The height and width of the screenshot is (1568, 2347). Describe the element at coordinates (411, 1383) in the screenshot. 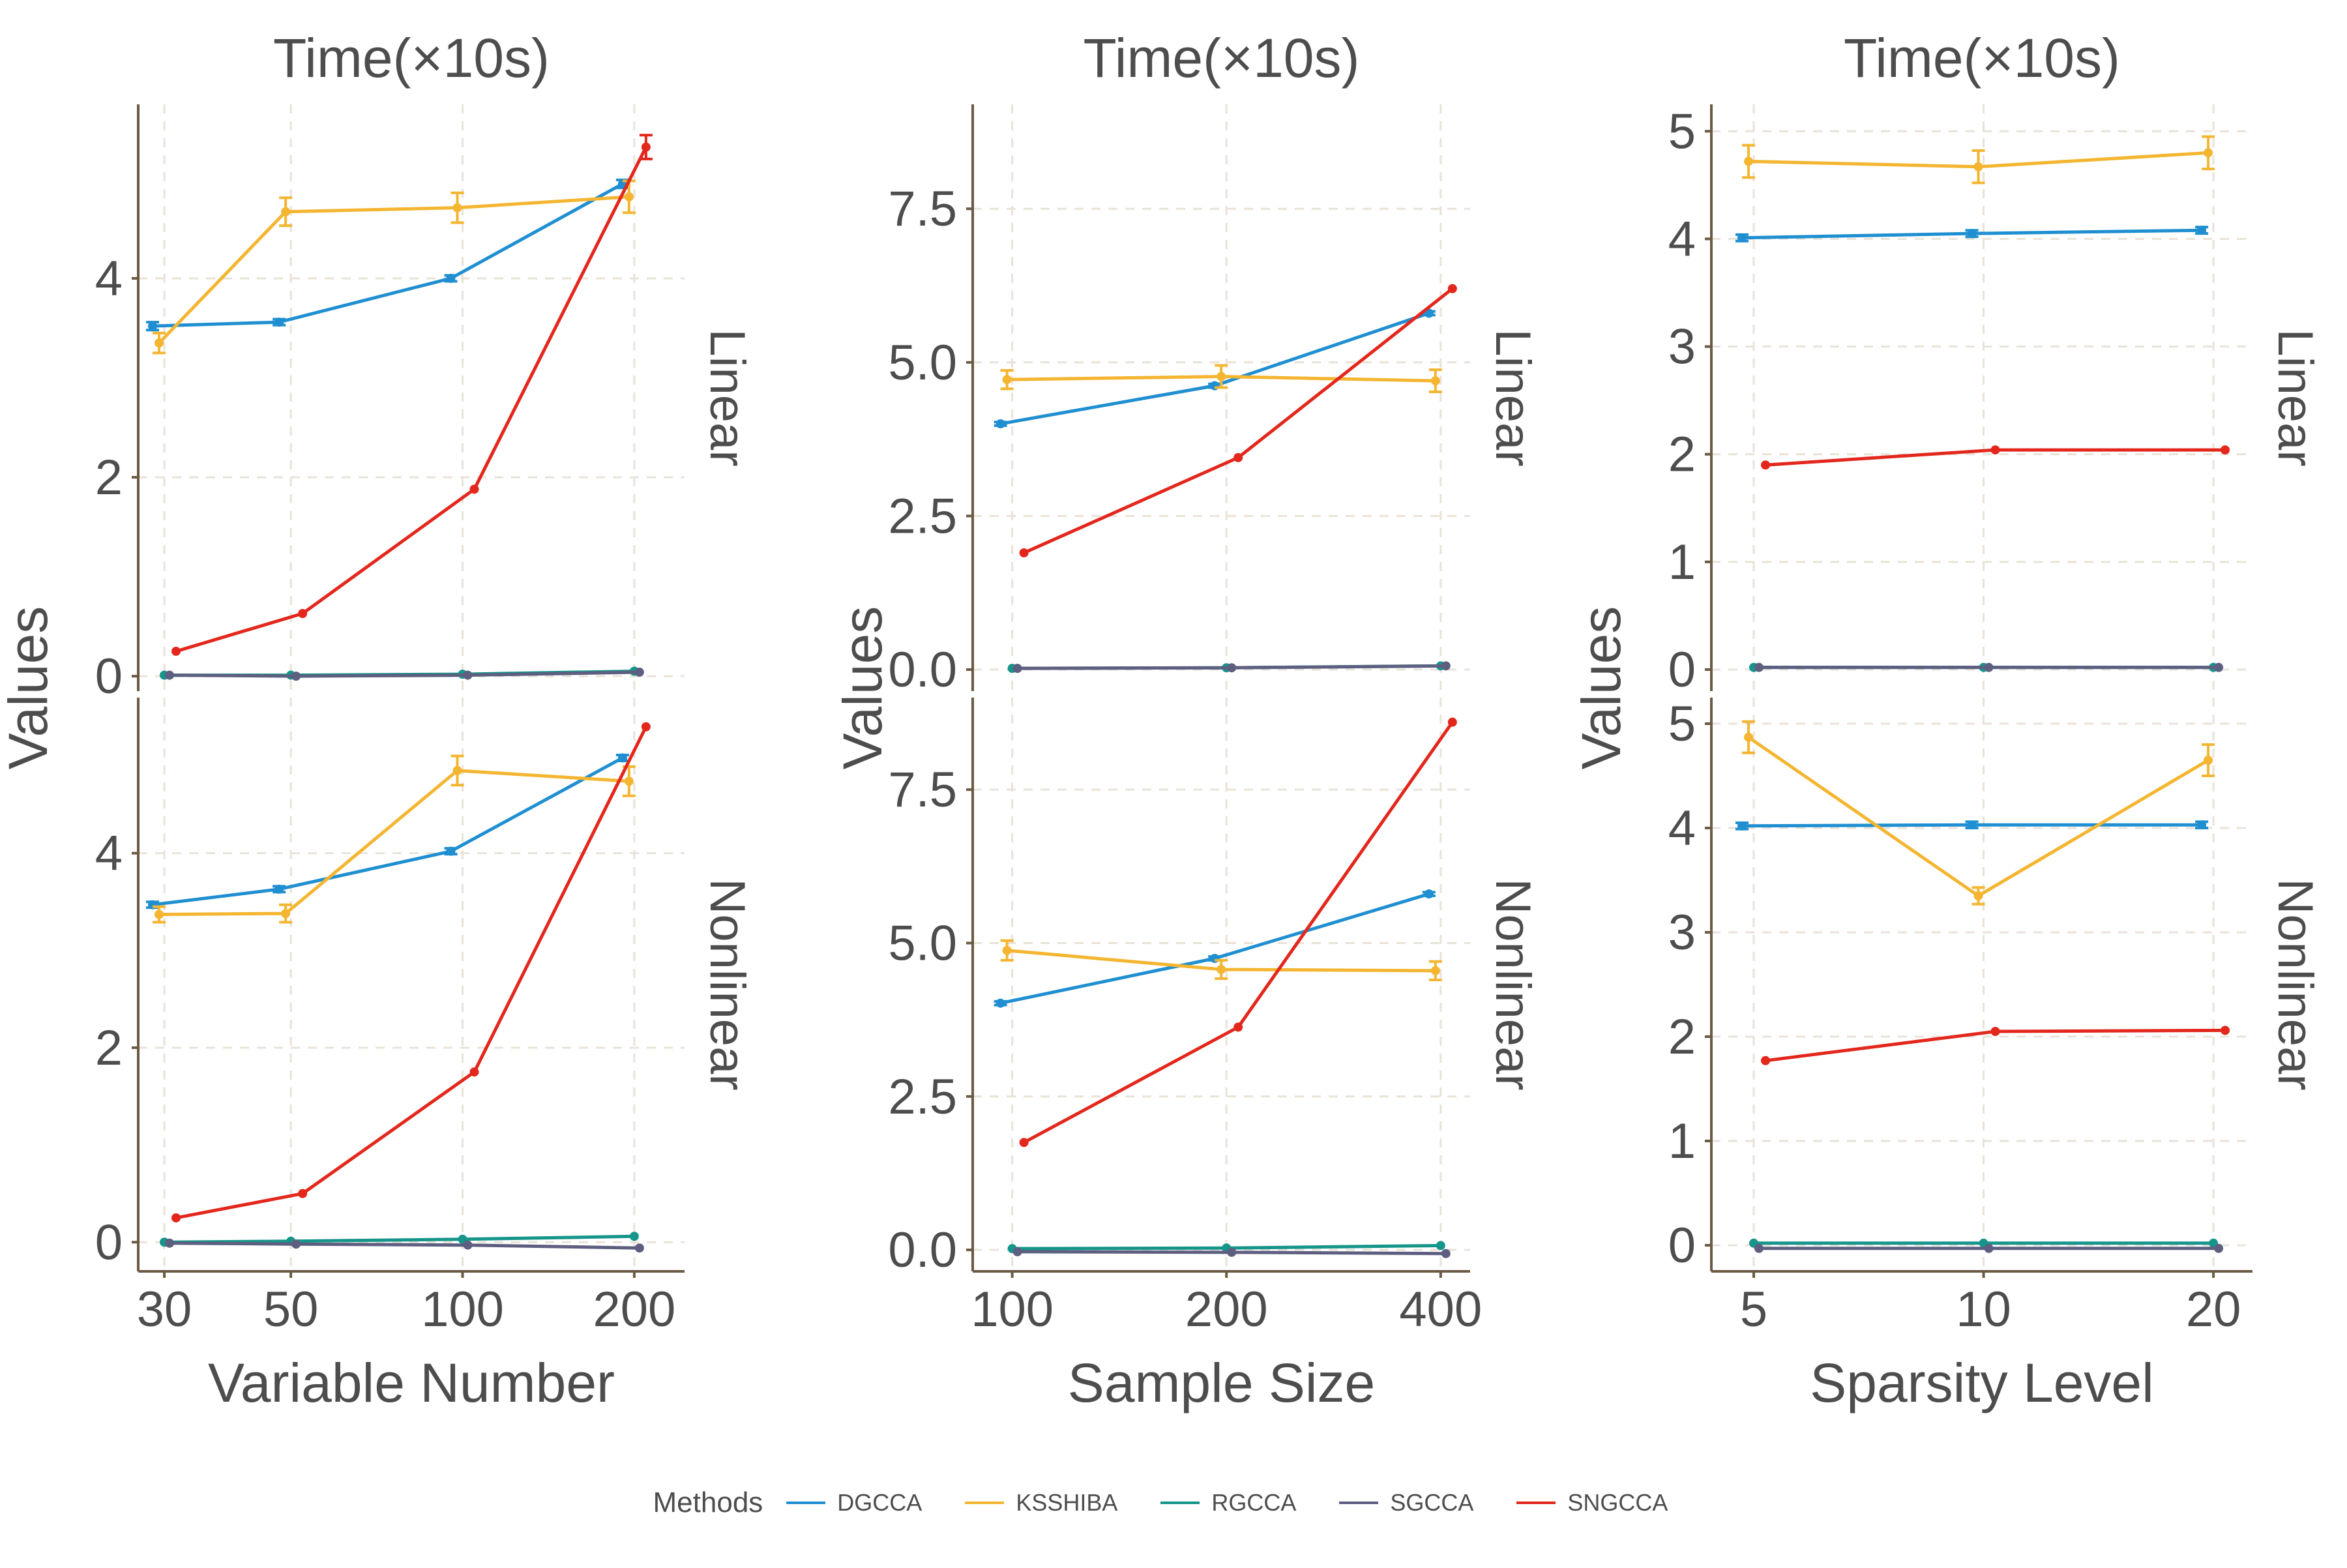

I see `x-axis-title: Variable Number` at that location.